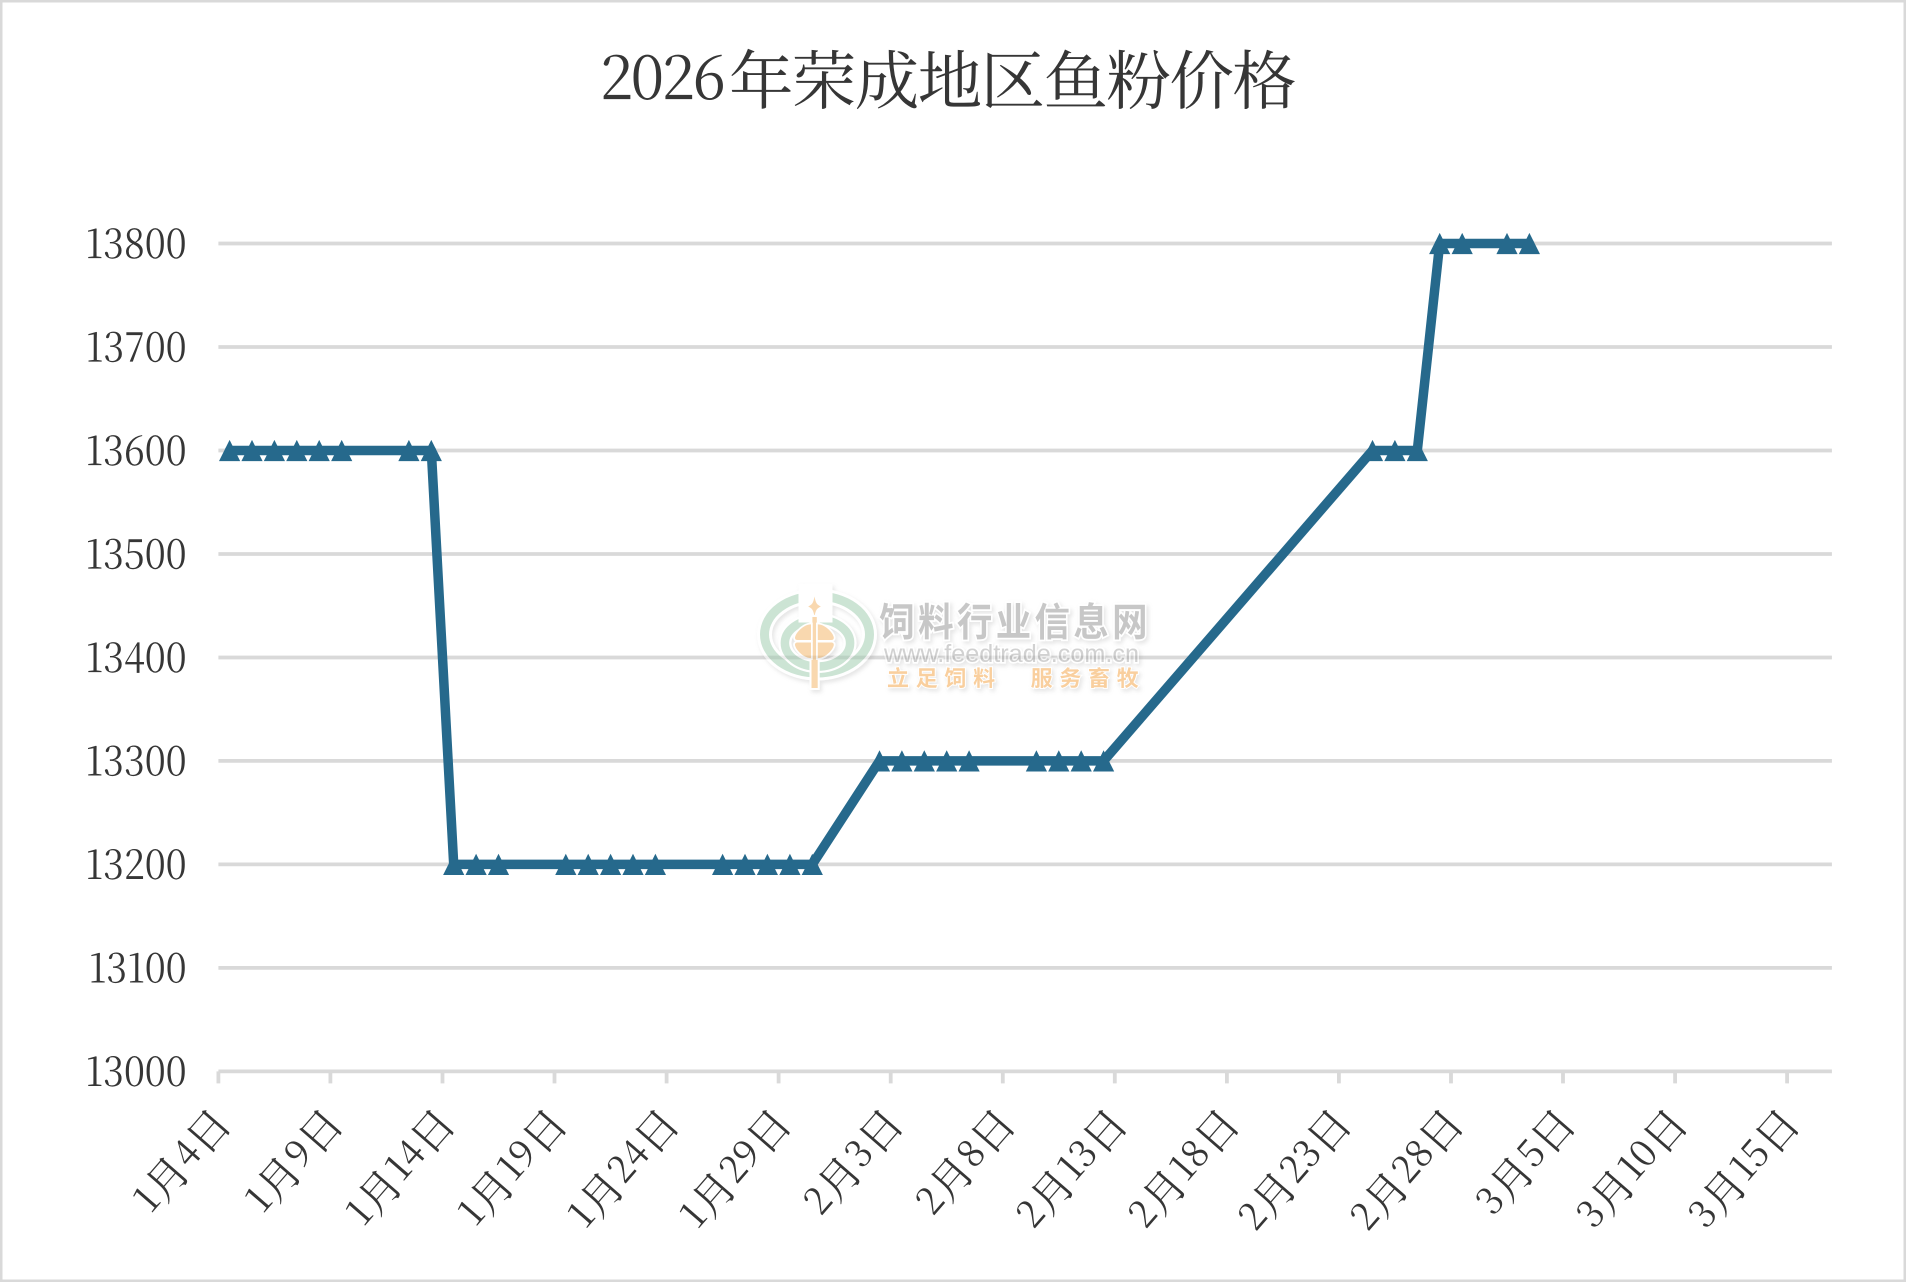  I want to click on svg-text: www.feedtrade.com.cn, so click(1011, 654).